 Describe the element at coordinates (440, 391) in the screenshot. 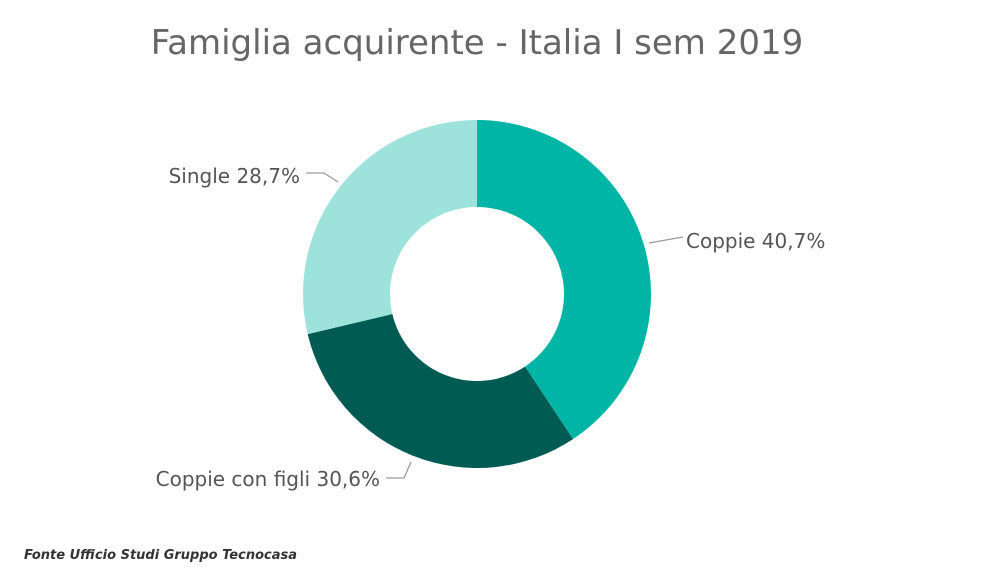

I see `slice-coppie-con-figli` at that location.